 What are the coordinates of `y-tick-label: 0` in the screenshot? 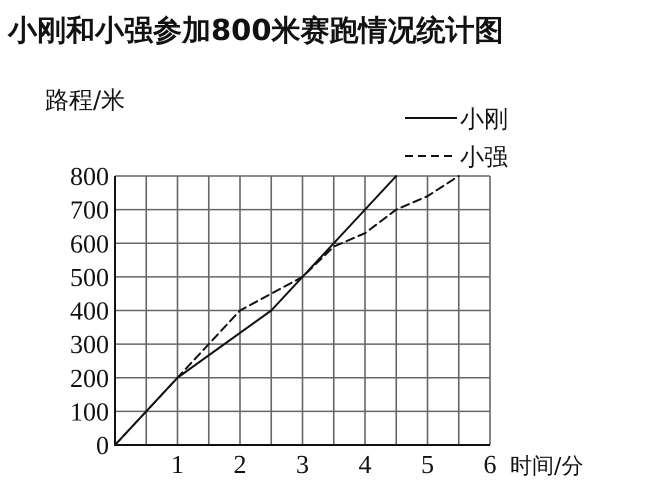 It's located at (102, 445).